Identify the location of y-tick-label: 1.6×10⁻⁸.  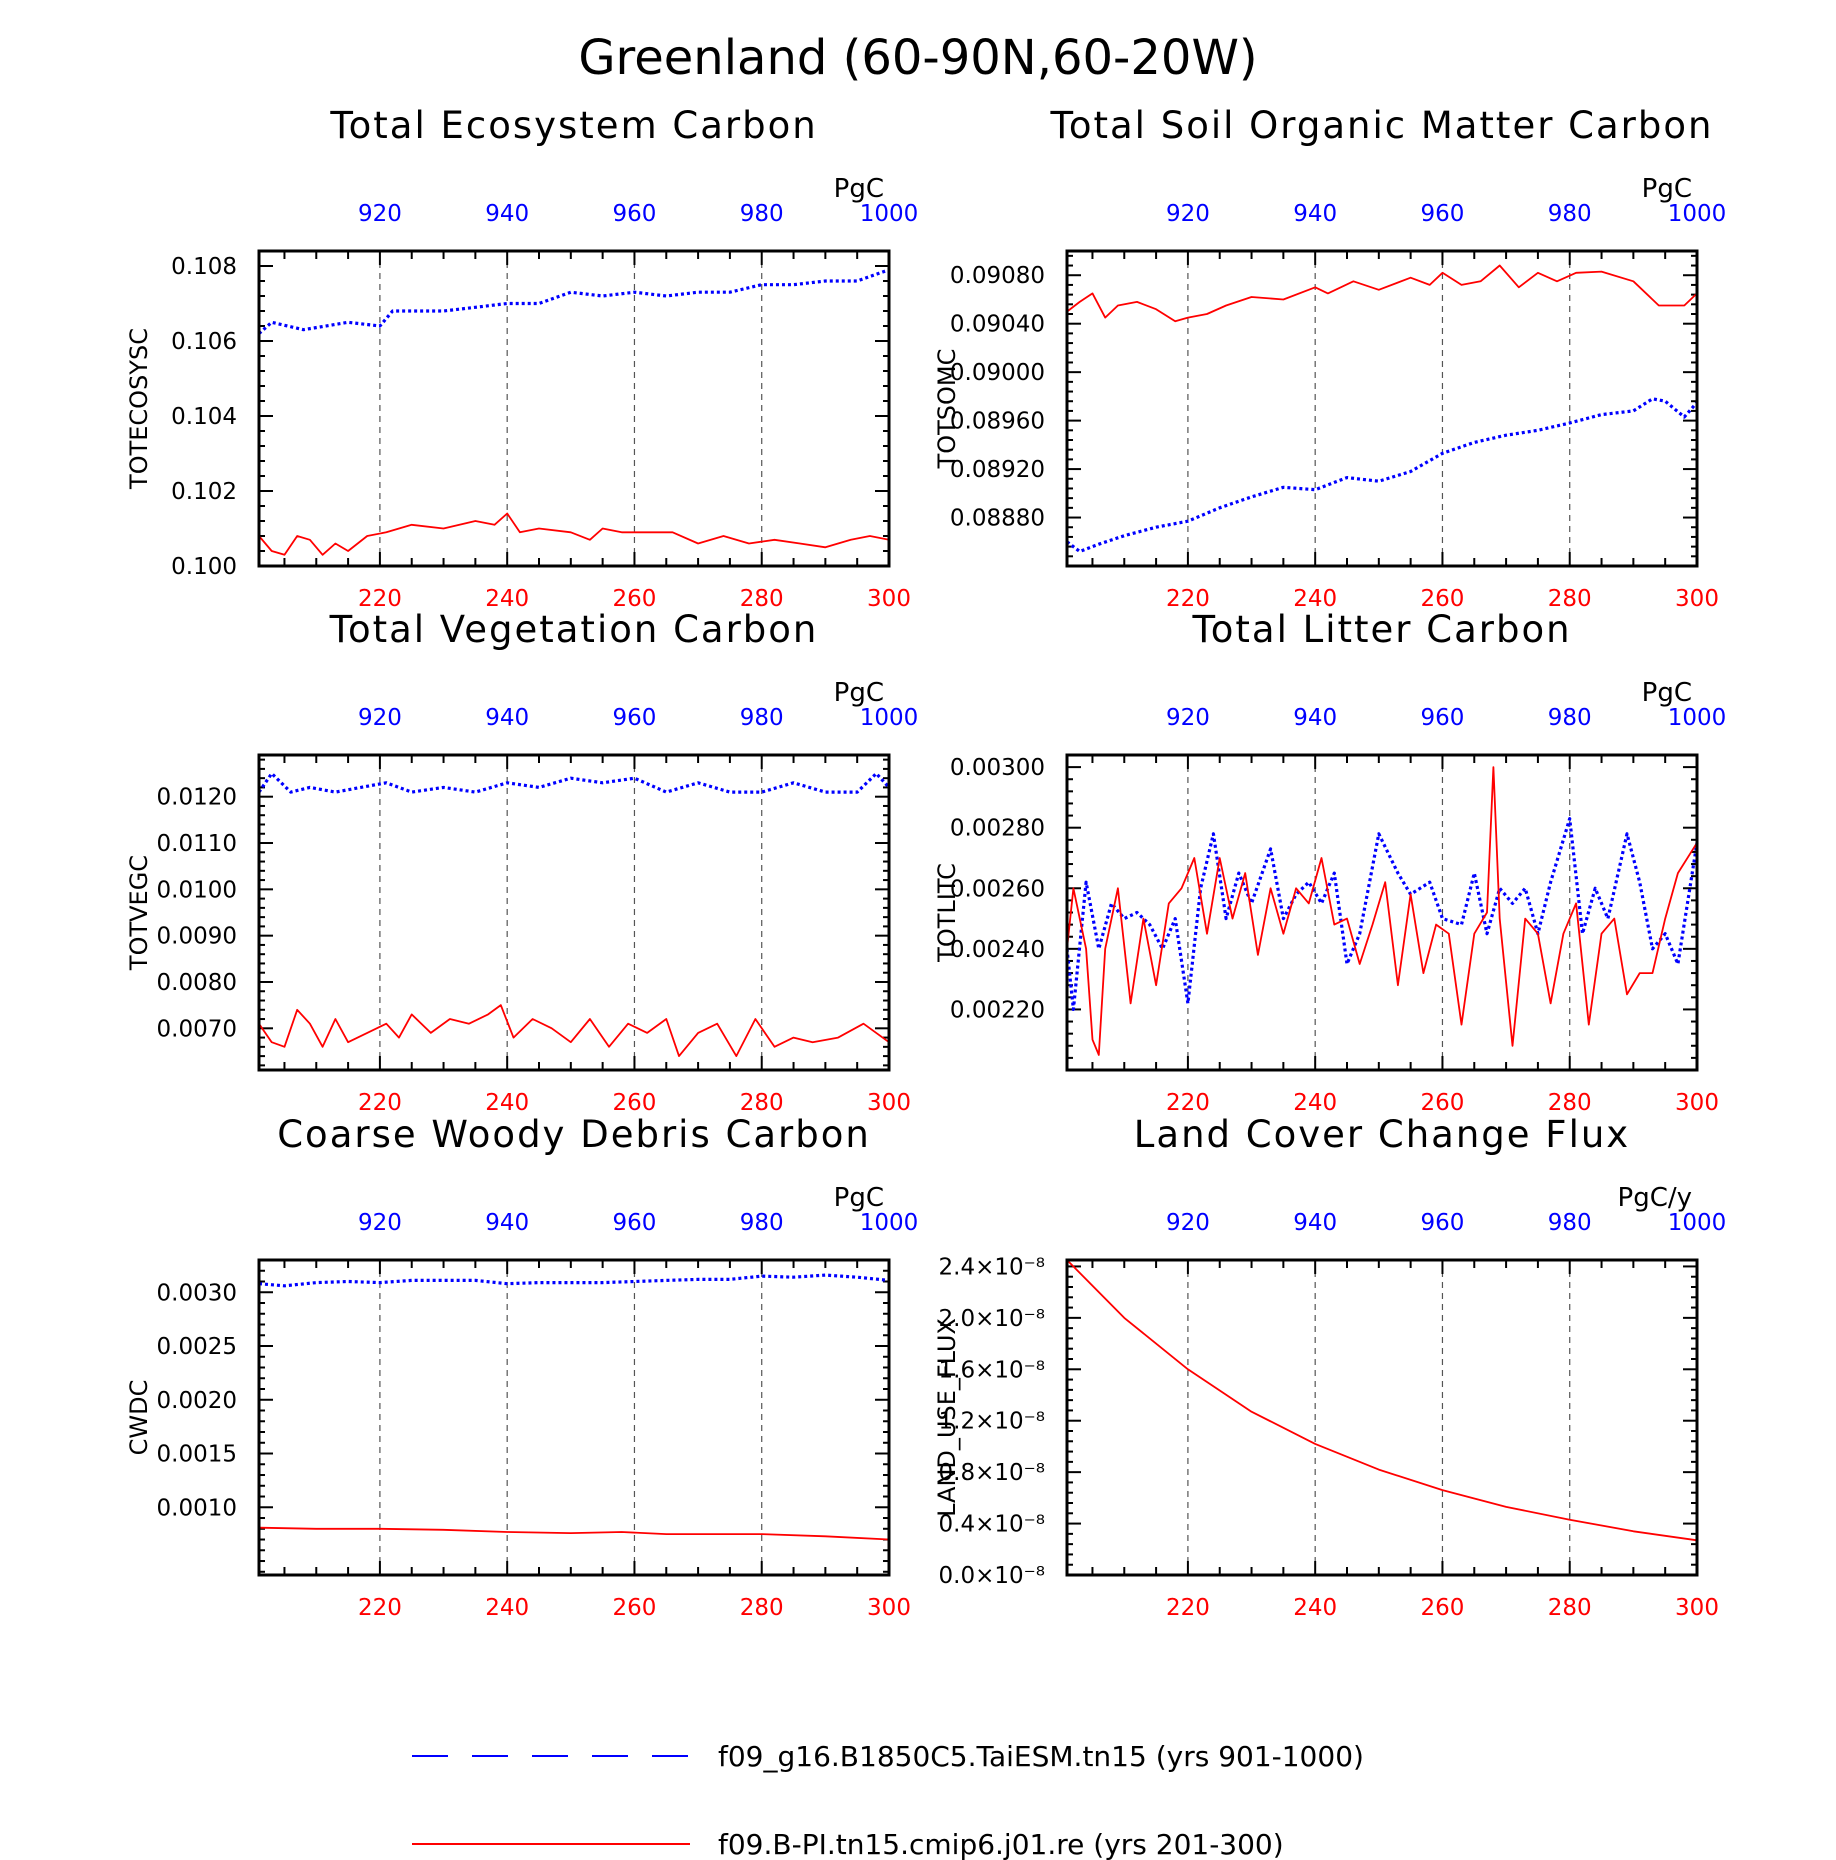
(992, 1370).